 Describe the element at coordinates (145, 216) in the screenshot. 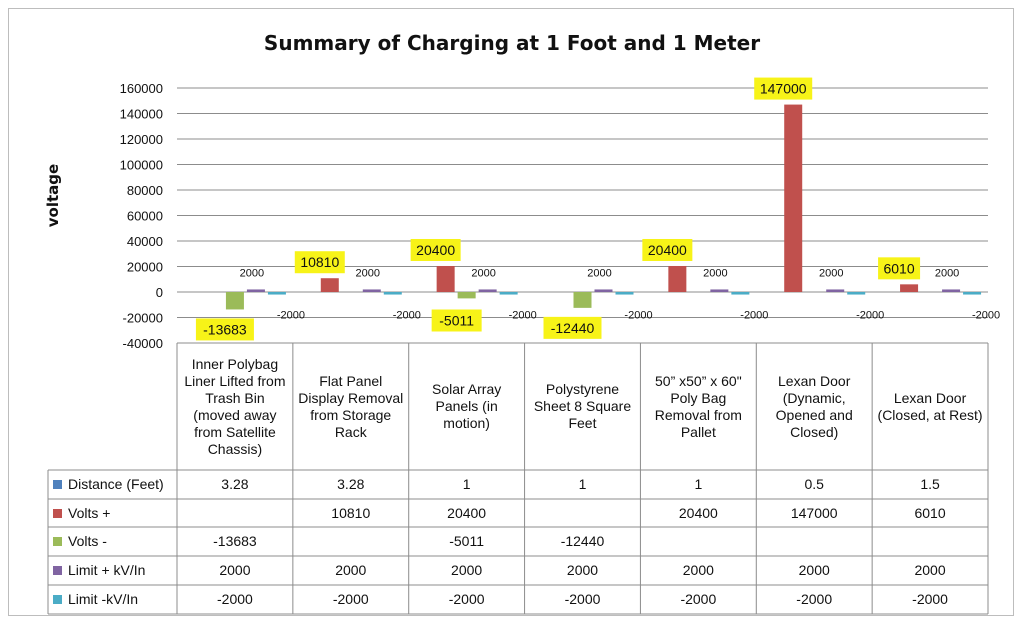

I see `y-tick-label: 60000` at that location.